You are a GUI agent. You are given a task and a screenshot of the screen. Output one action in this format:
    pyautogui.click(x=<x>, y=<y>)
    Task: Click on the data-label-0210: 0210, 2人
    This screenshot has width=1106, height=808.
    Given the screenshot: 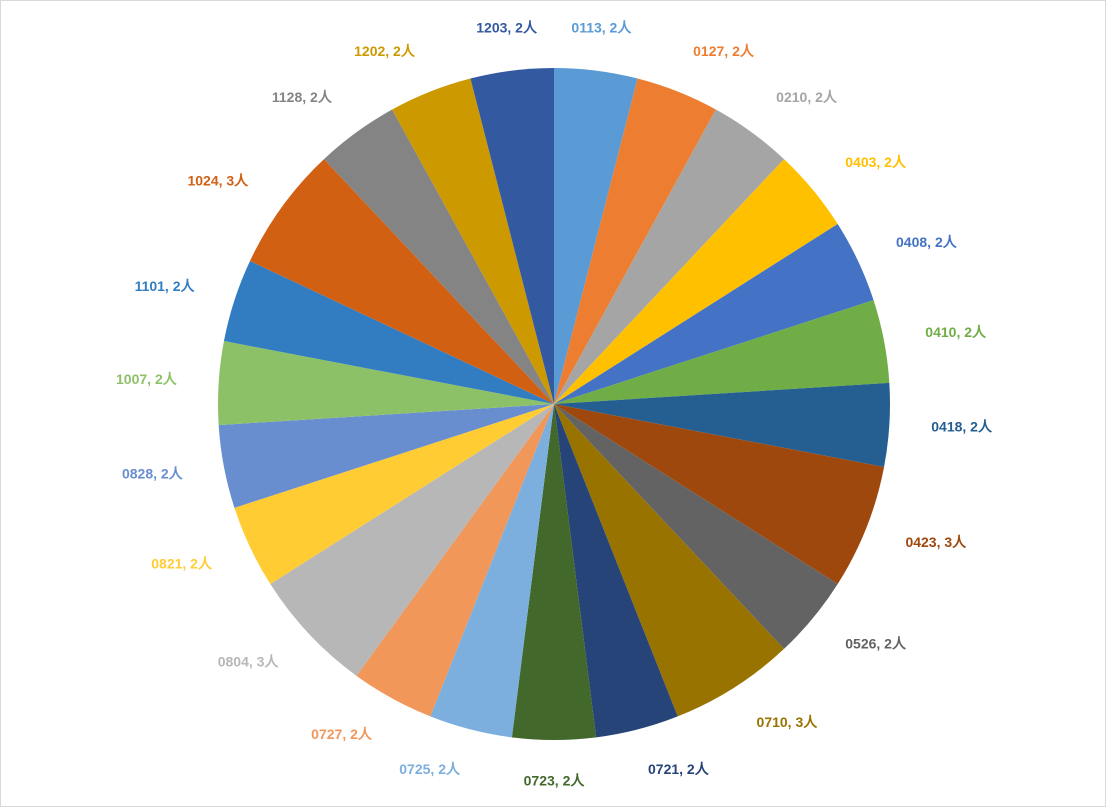 What is the action you would take?
    pyautogui.click(x=807, y=97)
    